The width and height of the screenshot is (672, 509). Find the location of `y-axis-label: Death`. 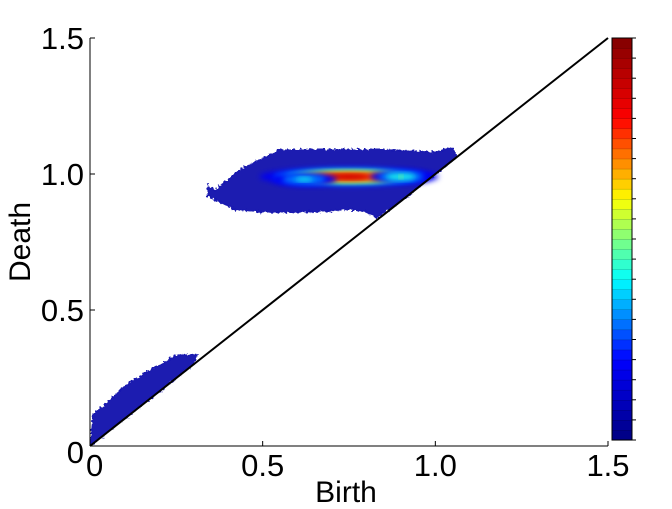

y-axis-label: Death is located at coordinates (20, 242).